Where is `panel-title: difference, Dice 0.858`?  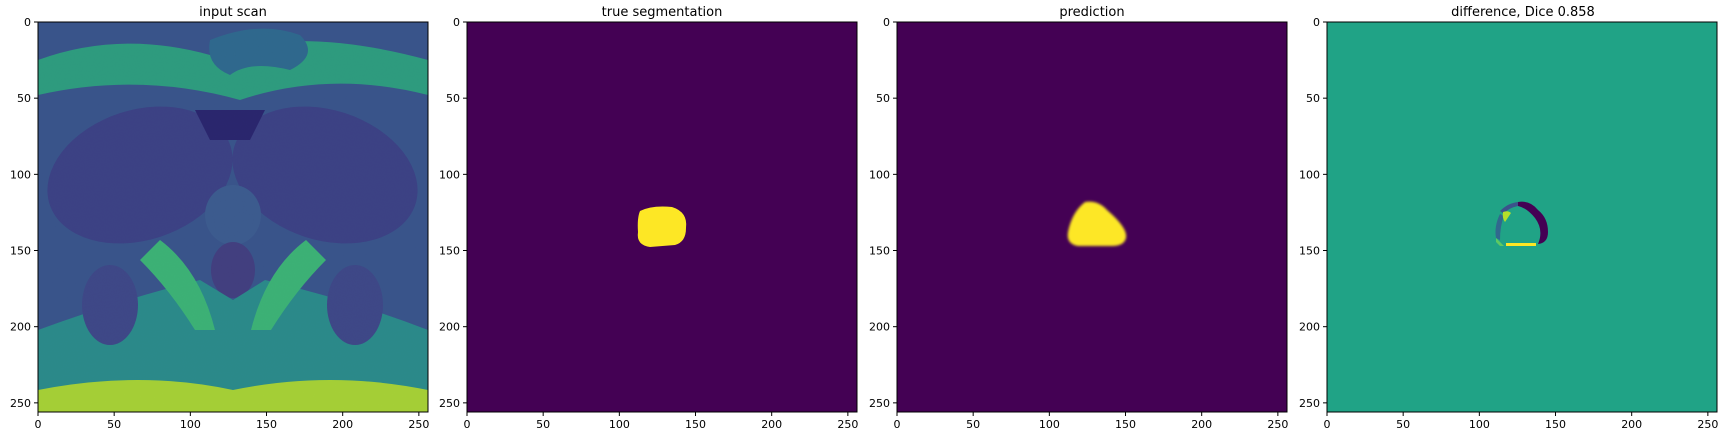 panel-title: difference, Dice 0.858 is located at coordinates (1523, 12).